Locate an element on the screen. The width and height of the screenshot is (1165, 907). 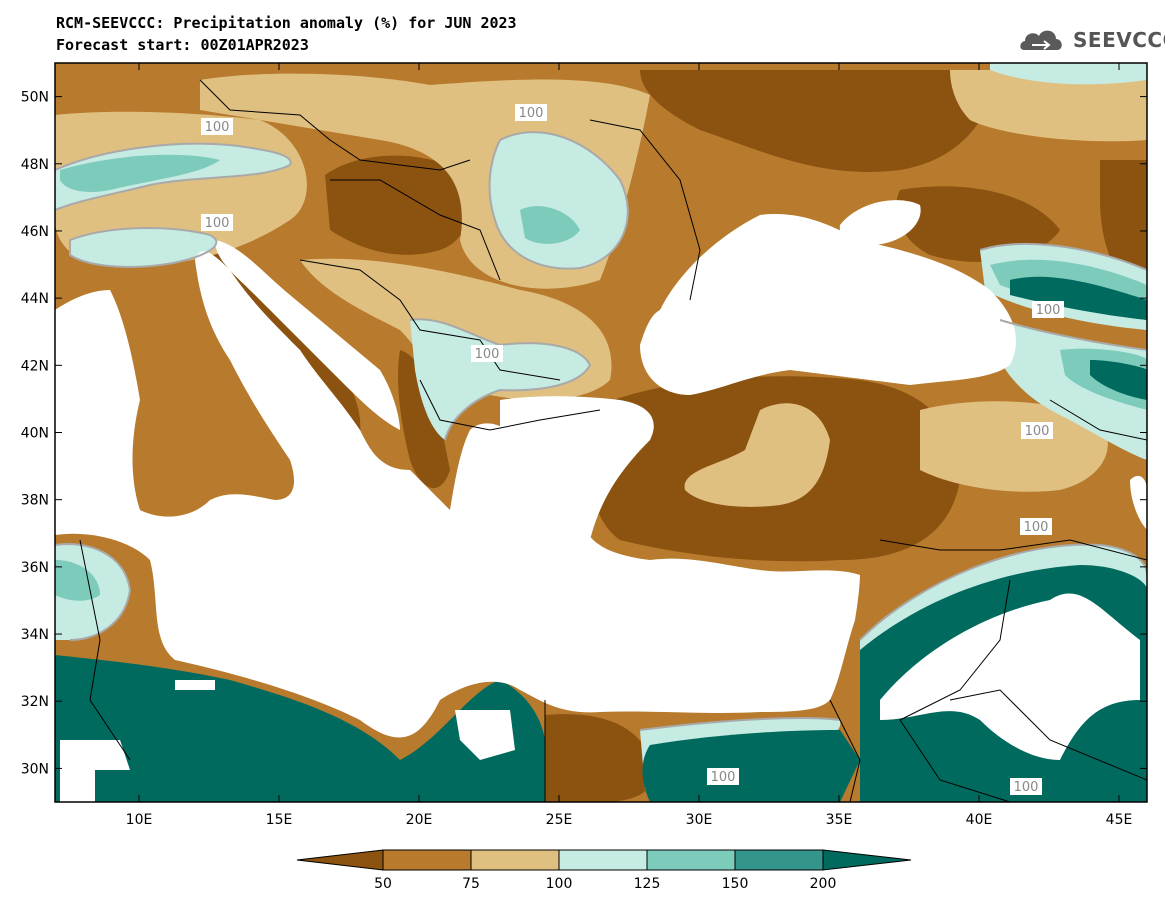
dry-region-albania is located at coordinates (424, 419).